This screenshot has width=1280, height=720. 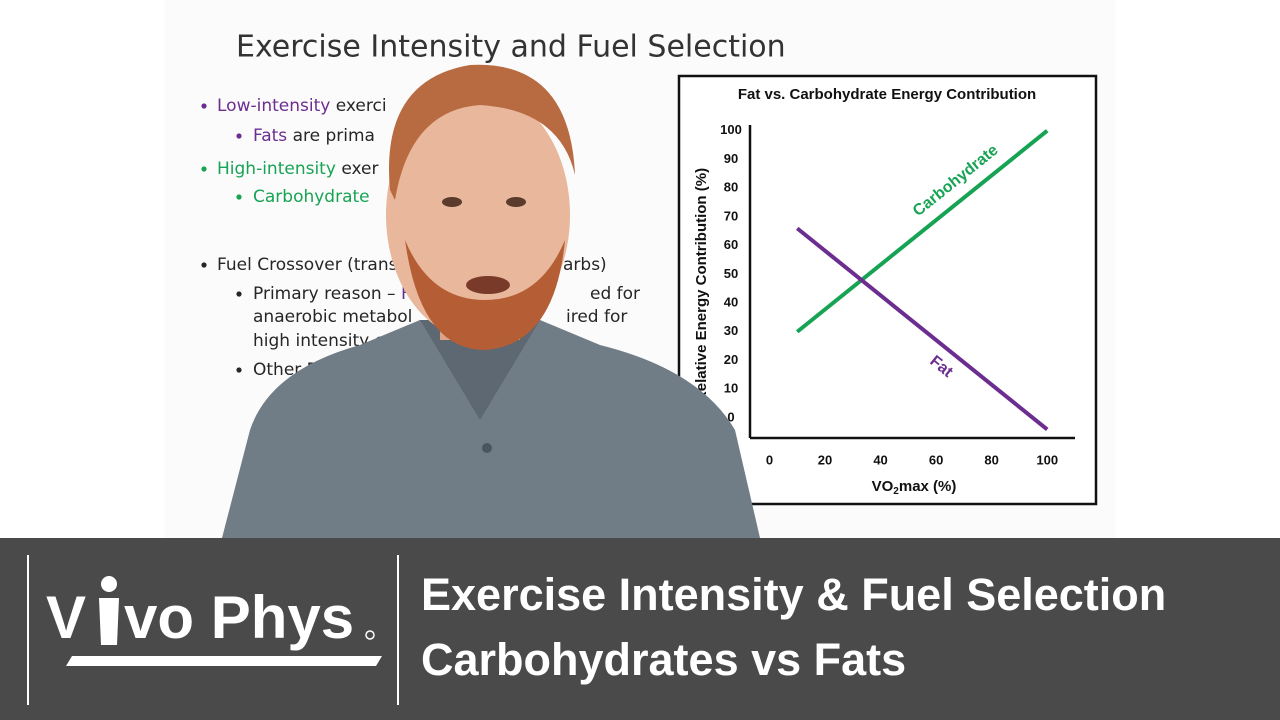 What do you see at coordinates (663, 659) in the screenshot?
I see `banner-subtitle: Carbohydrates vs Fats` at bounding box center [663, 659].